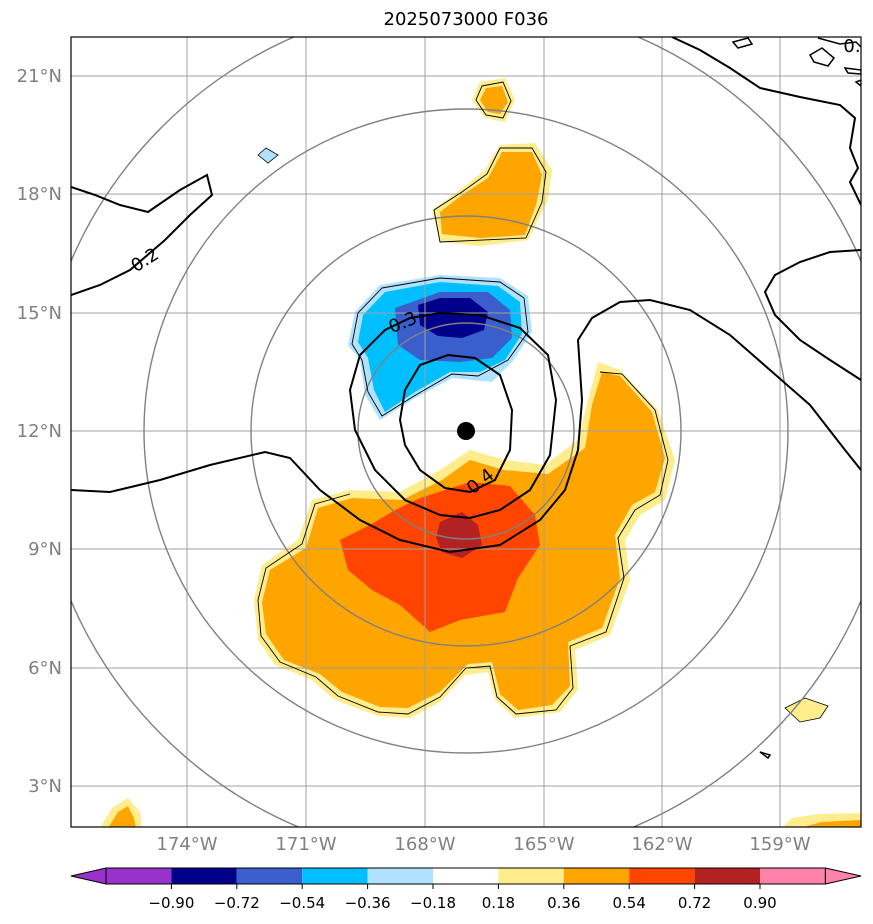  What do you see at coordinates (483, 844) in the screenshot?
I see `longitude-axis: 174°W 171°W 168°W 165°W 162°W 159°W` at bounding box center [483, 844].